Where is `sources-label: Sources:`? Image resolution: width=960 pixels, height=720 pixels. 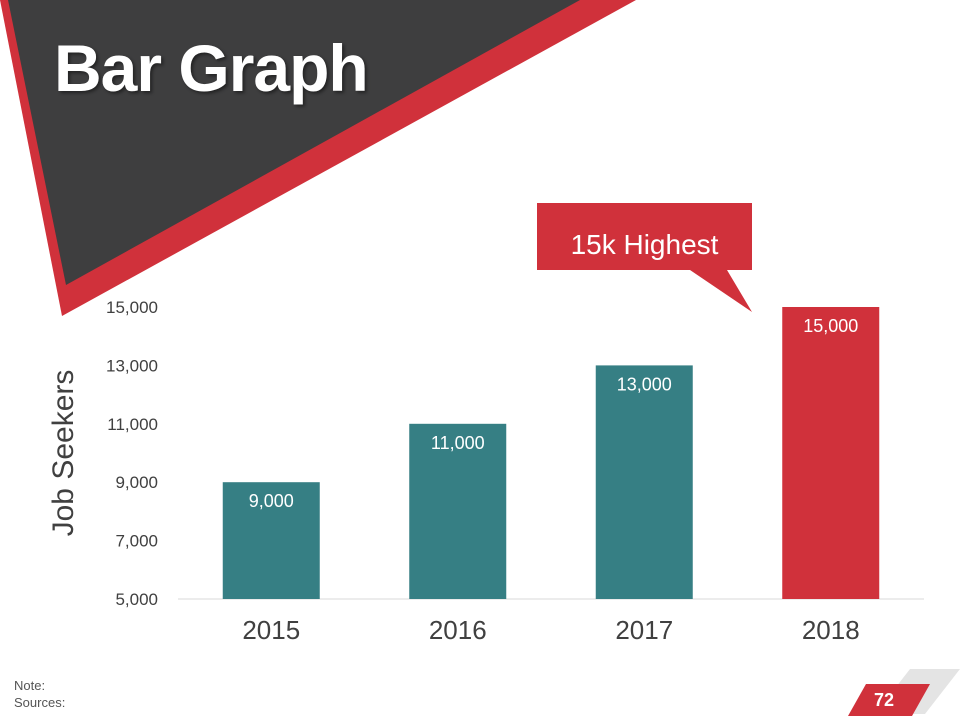
sources-label: Sources: is located at coordinates (40, 702).